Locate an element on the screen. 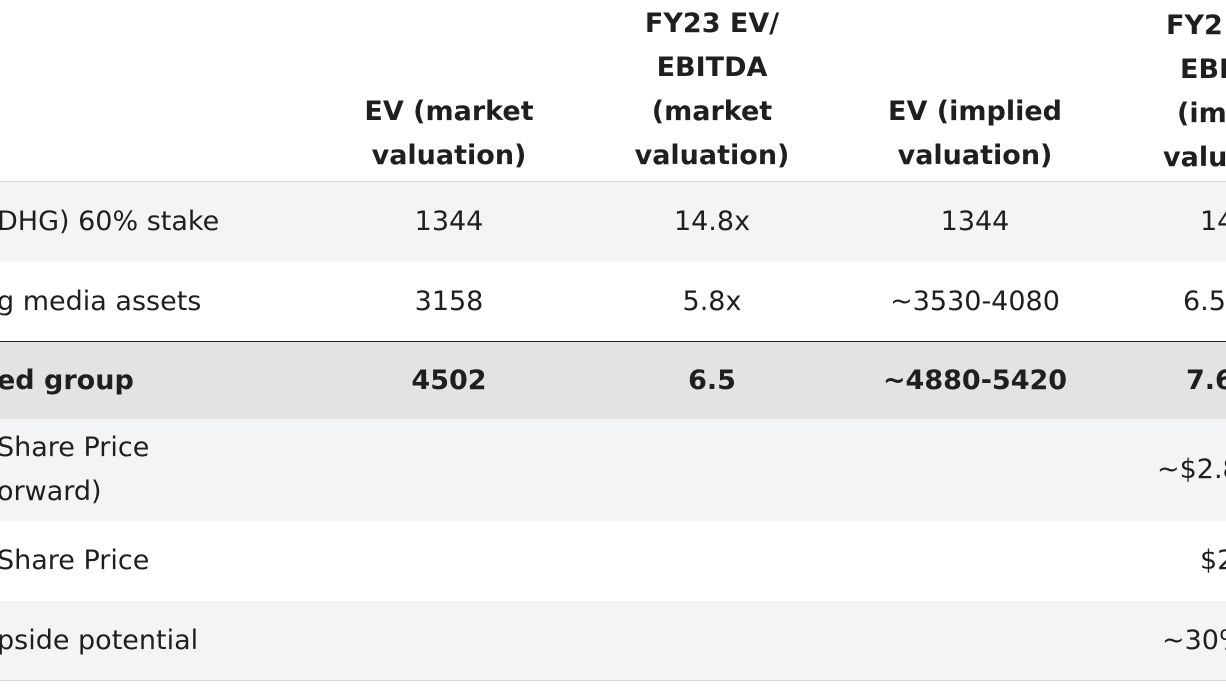 The height and width of the screenshot is (690, 1226). table-cell: ~30% is located at coordinates (1194, 640).